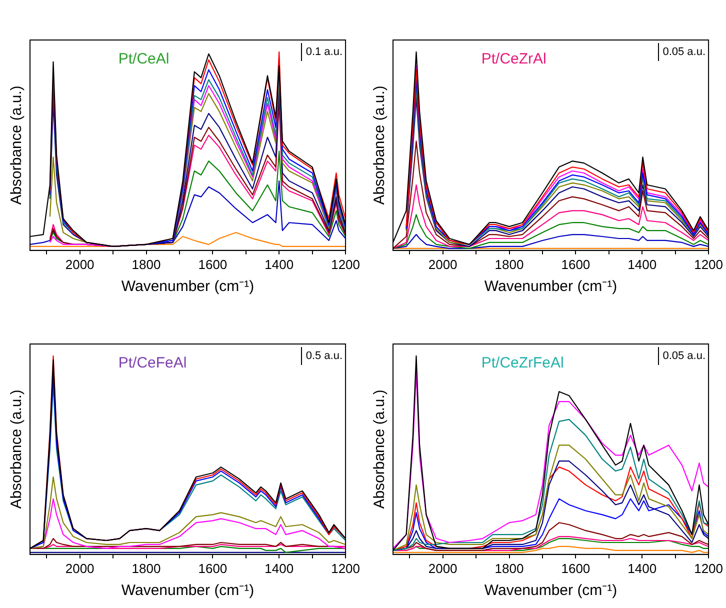  What do you see at coordinates (324, 52) in the screenshot?
I see `annotation: 0.1 a.u.` at bounding box center [324, 52].